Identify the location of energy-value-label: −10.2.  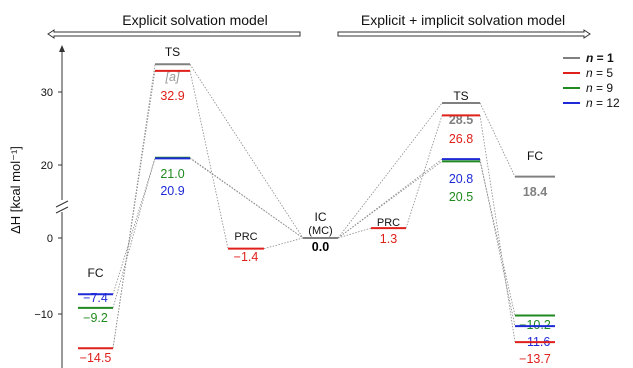
(535, 325).